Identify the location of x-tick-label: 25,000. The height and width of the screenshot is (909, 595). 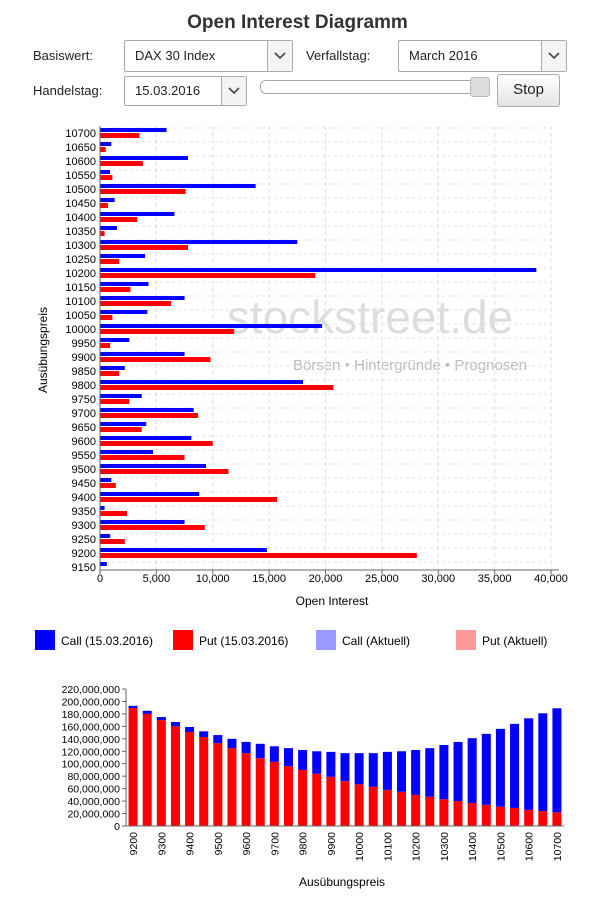
(382, 579).